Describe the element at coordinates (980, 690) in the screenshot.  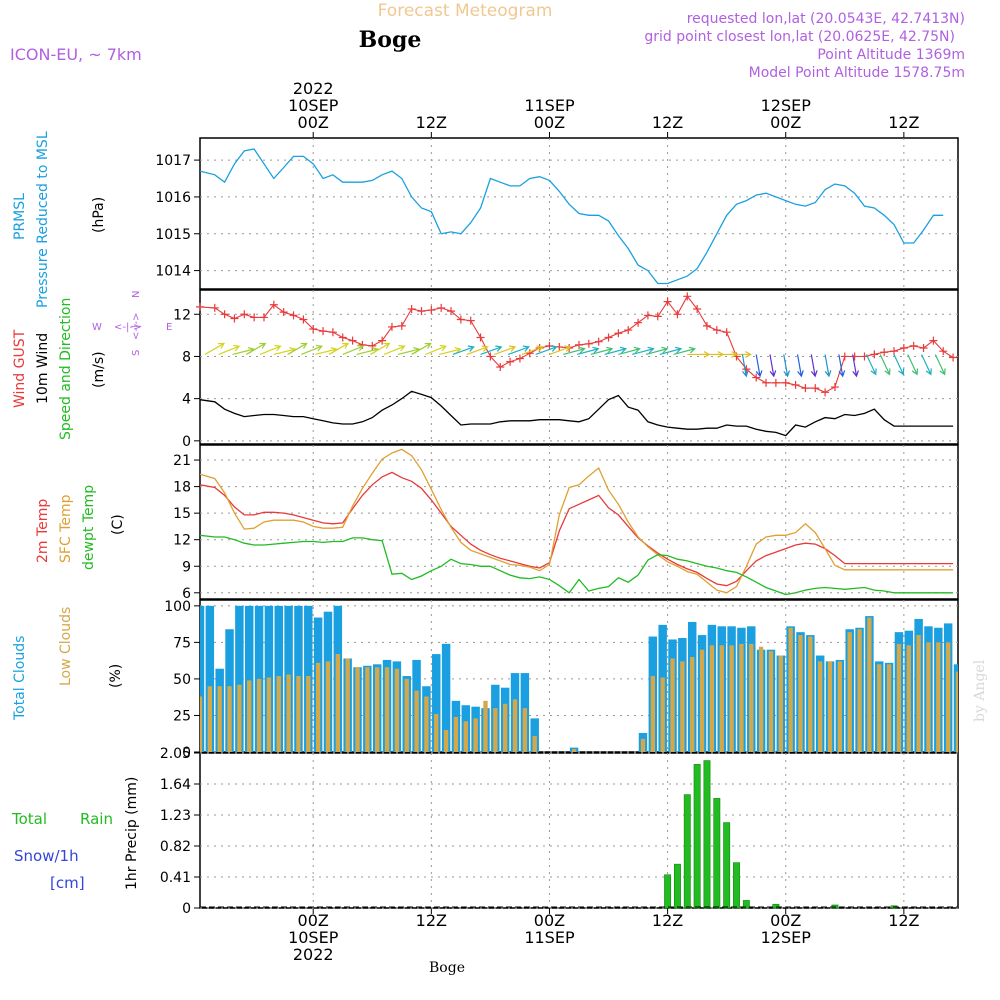
I see `credit-watermark: by Angel` at that location.